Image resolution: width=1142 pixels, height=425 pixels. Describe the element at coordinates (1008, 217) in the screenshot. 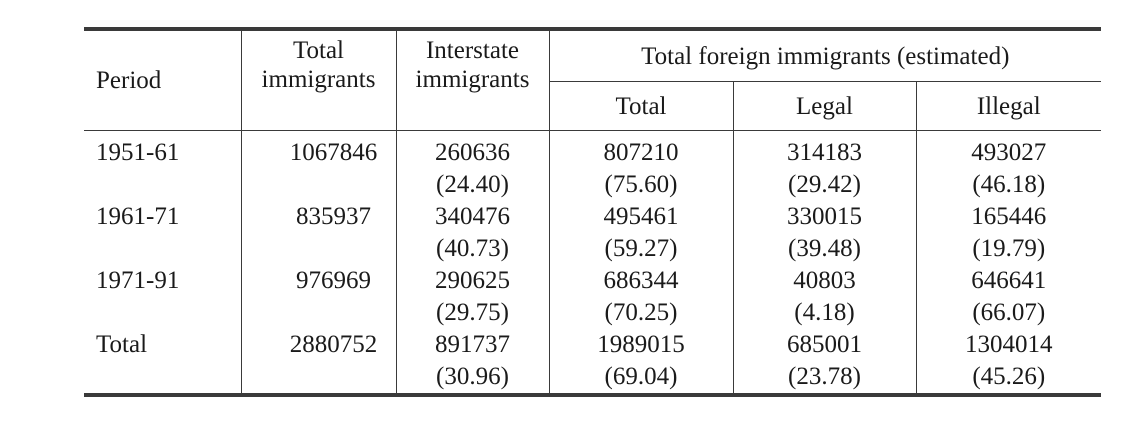

I see `cell-illegal: 165446` at that location.